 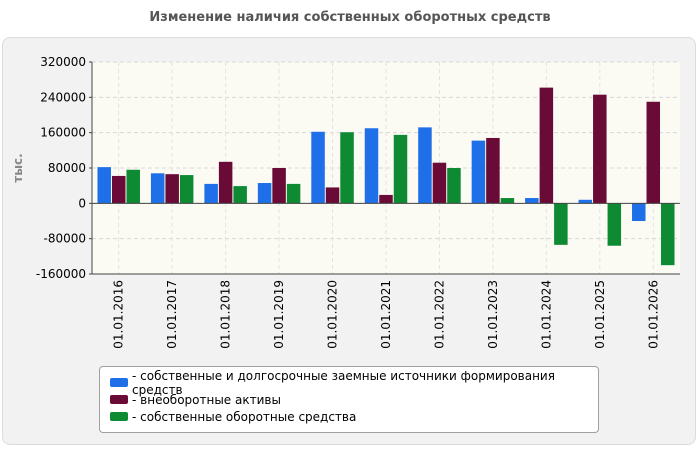 What do you see at coordinates (133, 186) in the screenshot?
I see `bar-series-3-01.01.2016` at bounding box center [133, 186].